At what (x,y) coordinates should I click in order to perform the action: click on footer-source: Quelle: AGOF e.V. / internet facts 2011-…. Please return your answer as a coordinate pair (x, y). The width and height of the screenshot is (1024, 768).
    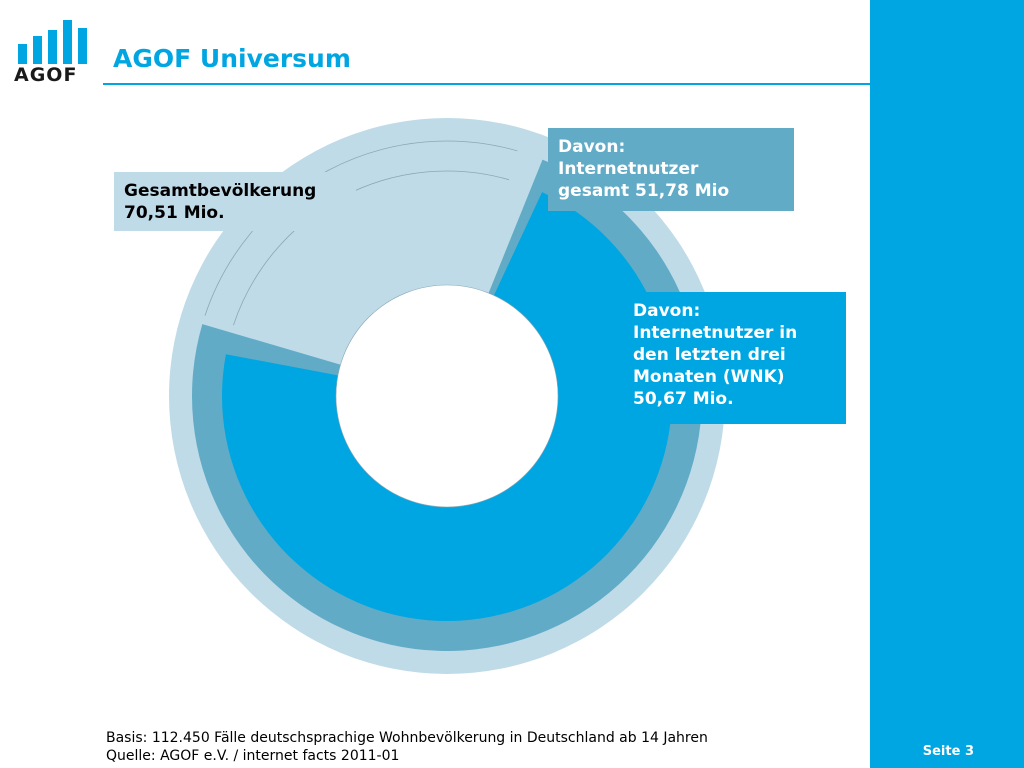
    Looking at the image, I should click on (253, 756).